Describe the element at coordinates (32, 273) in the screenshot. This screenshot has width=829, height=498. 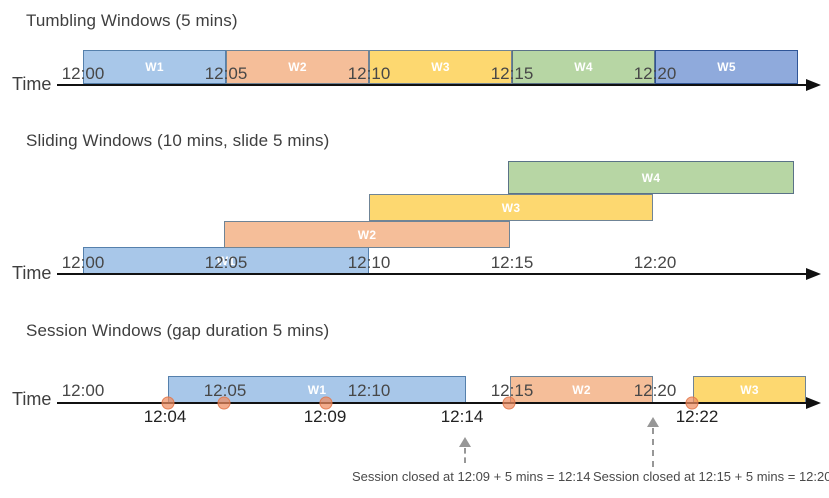
I see `time-axis-label-sliding: Time` at that location.